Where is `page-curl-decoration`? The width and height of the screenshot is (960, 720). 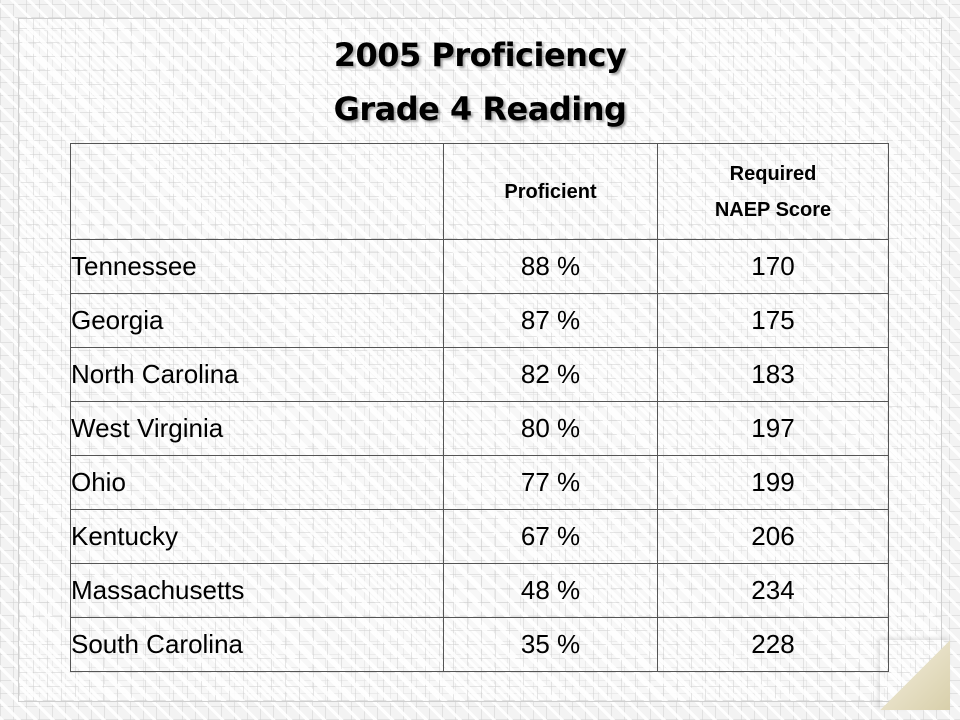 page-curl-decoration is located at coordinates (915, 675).